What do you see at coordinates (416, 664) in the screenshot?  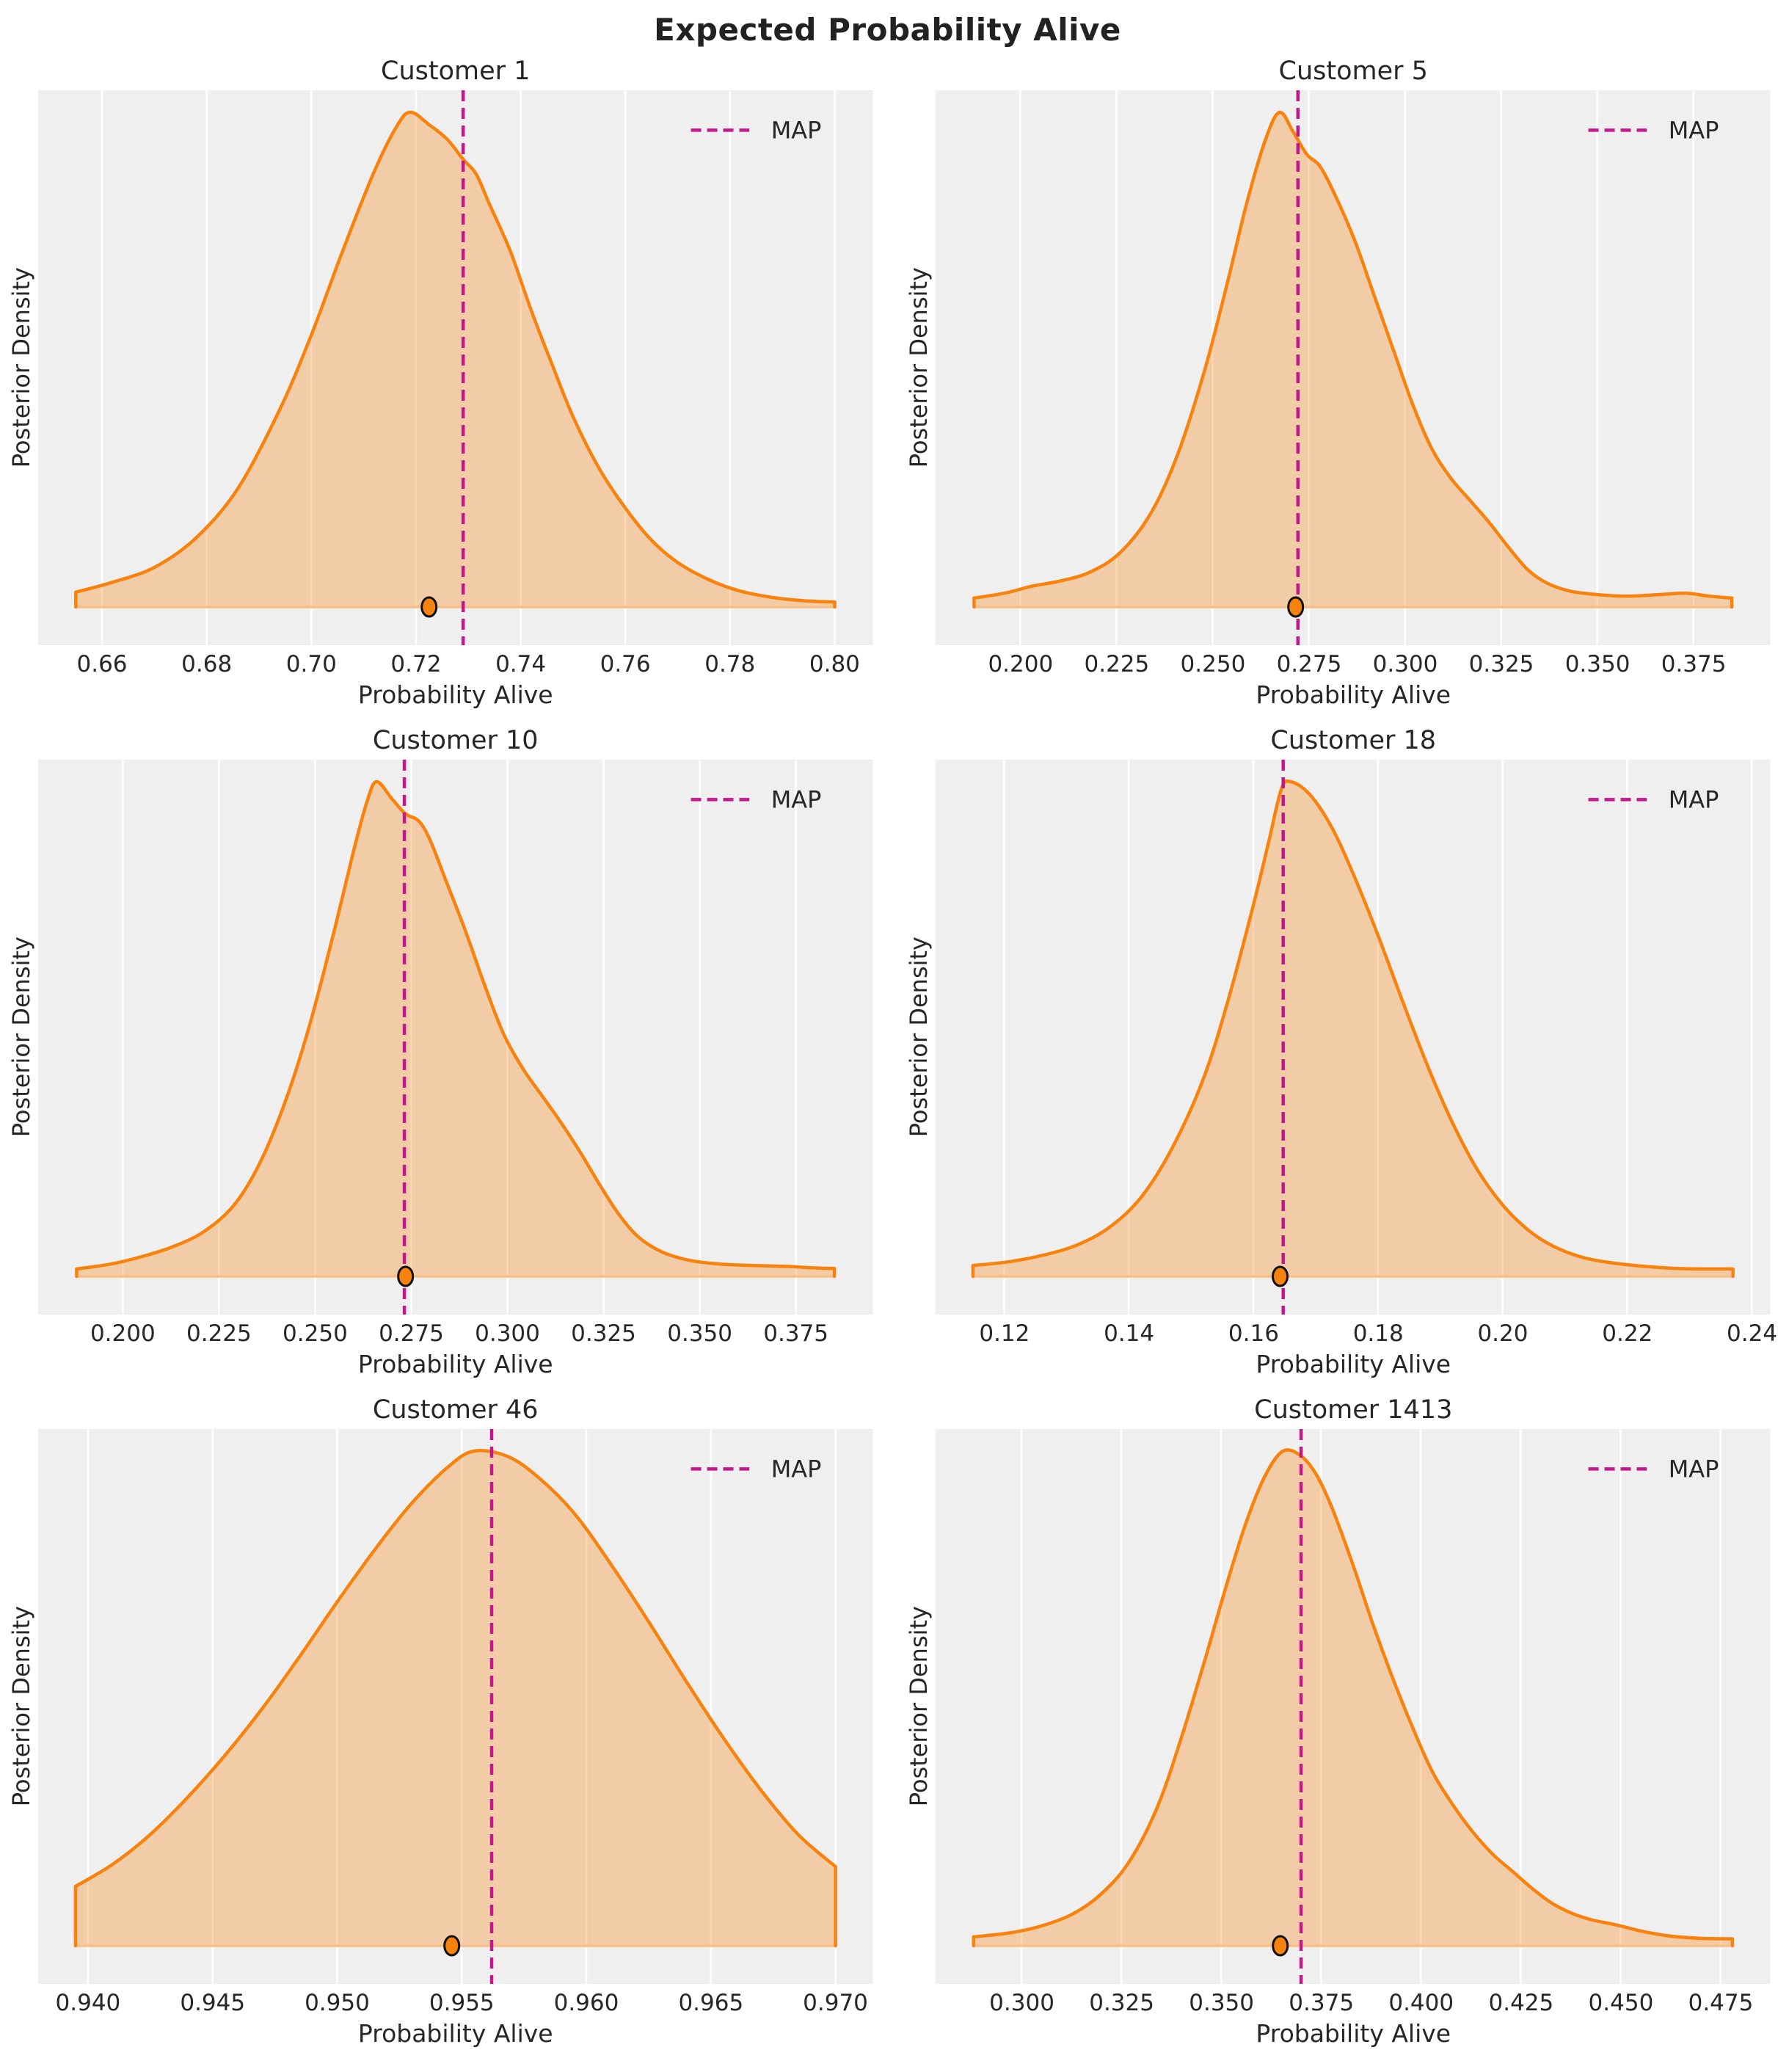 I see `x-tick-label: 0.72` at bounding box center [416, 664].